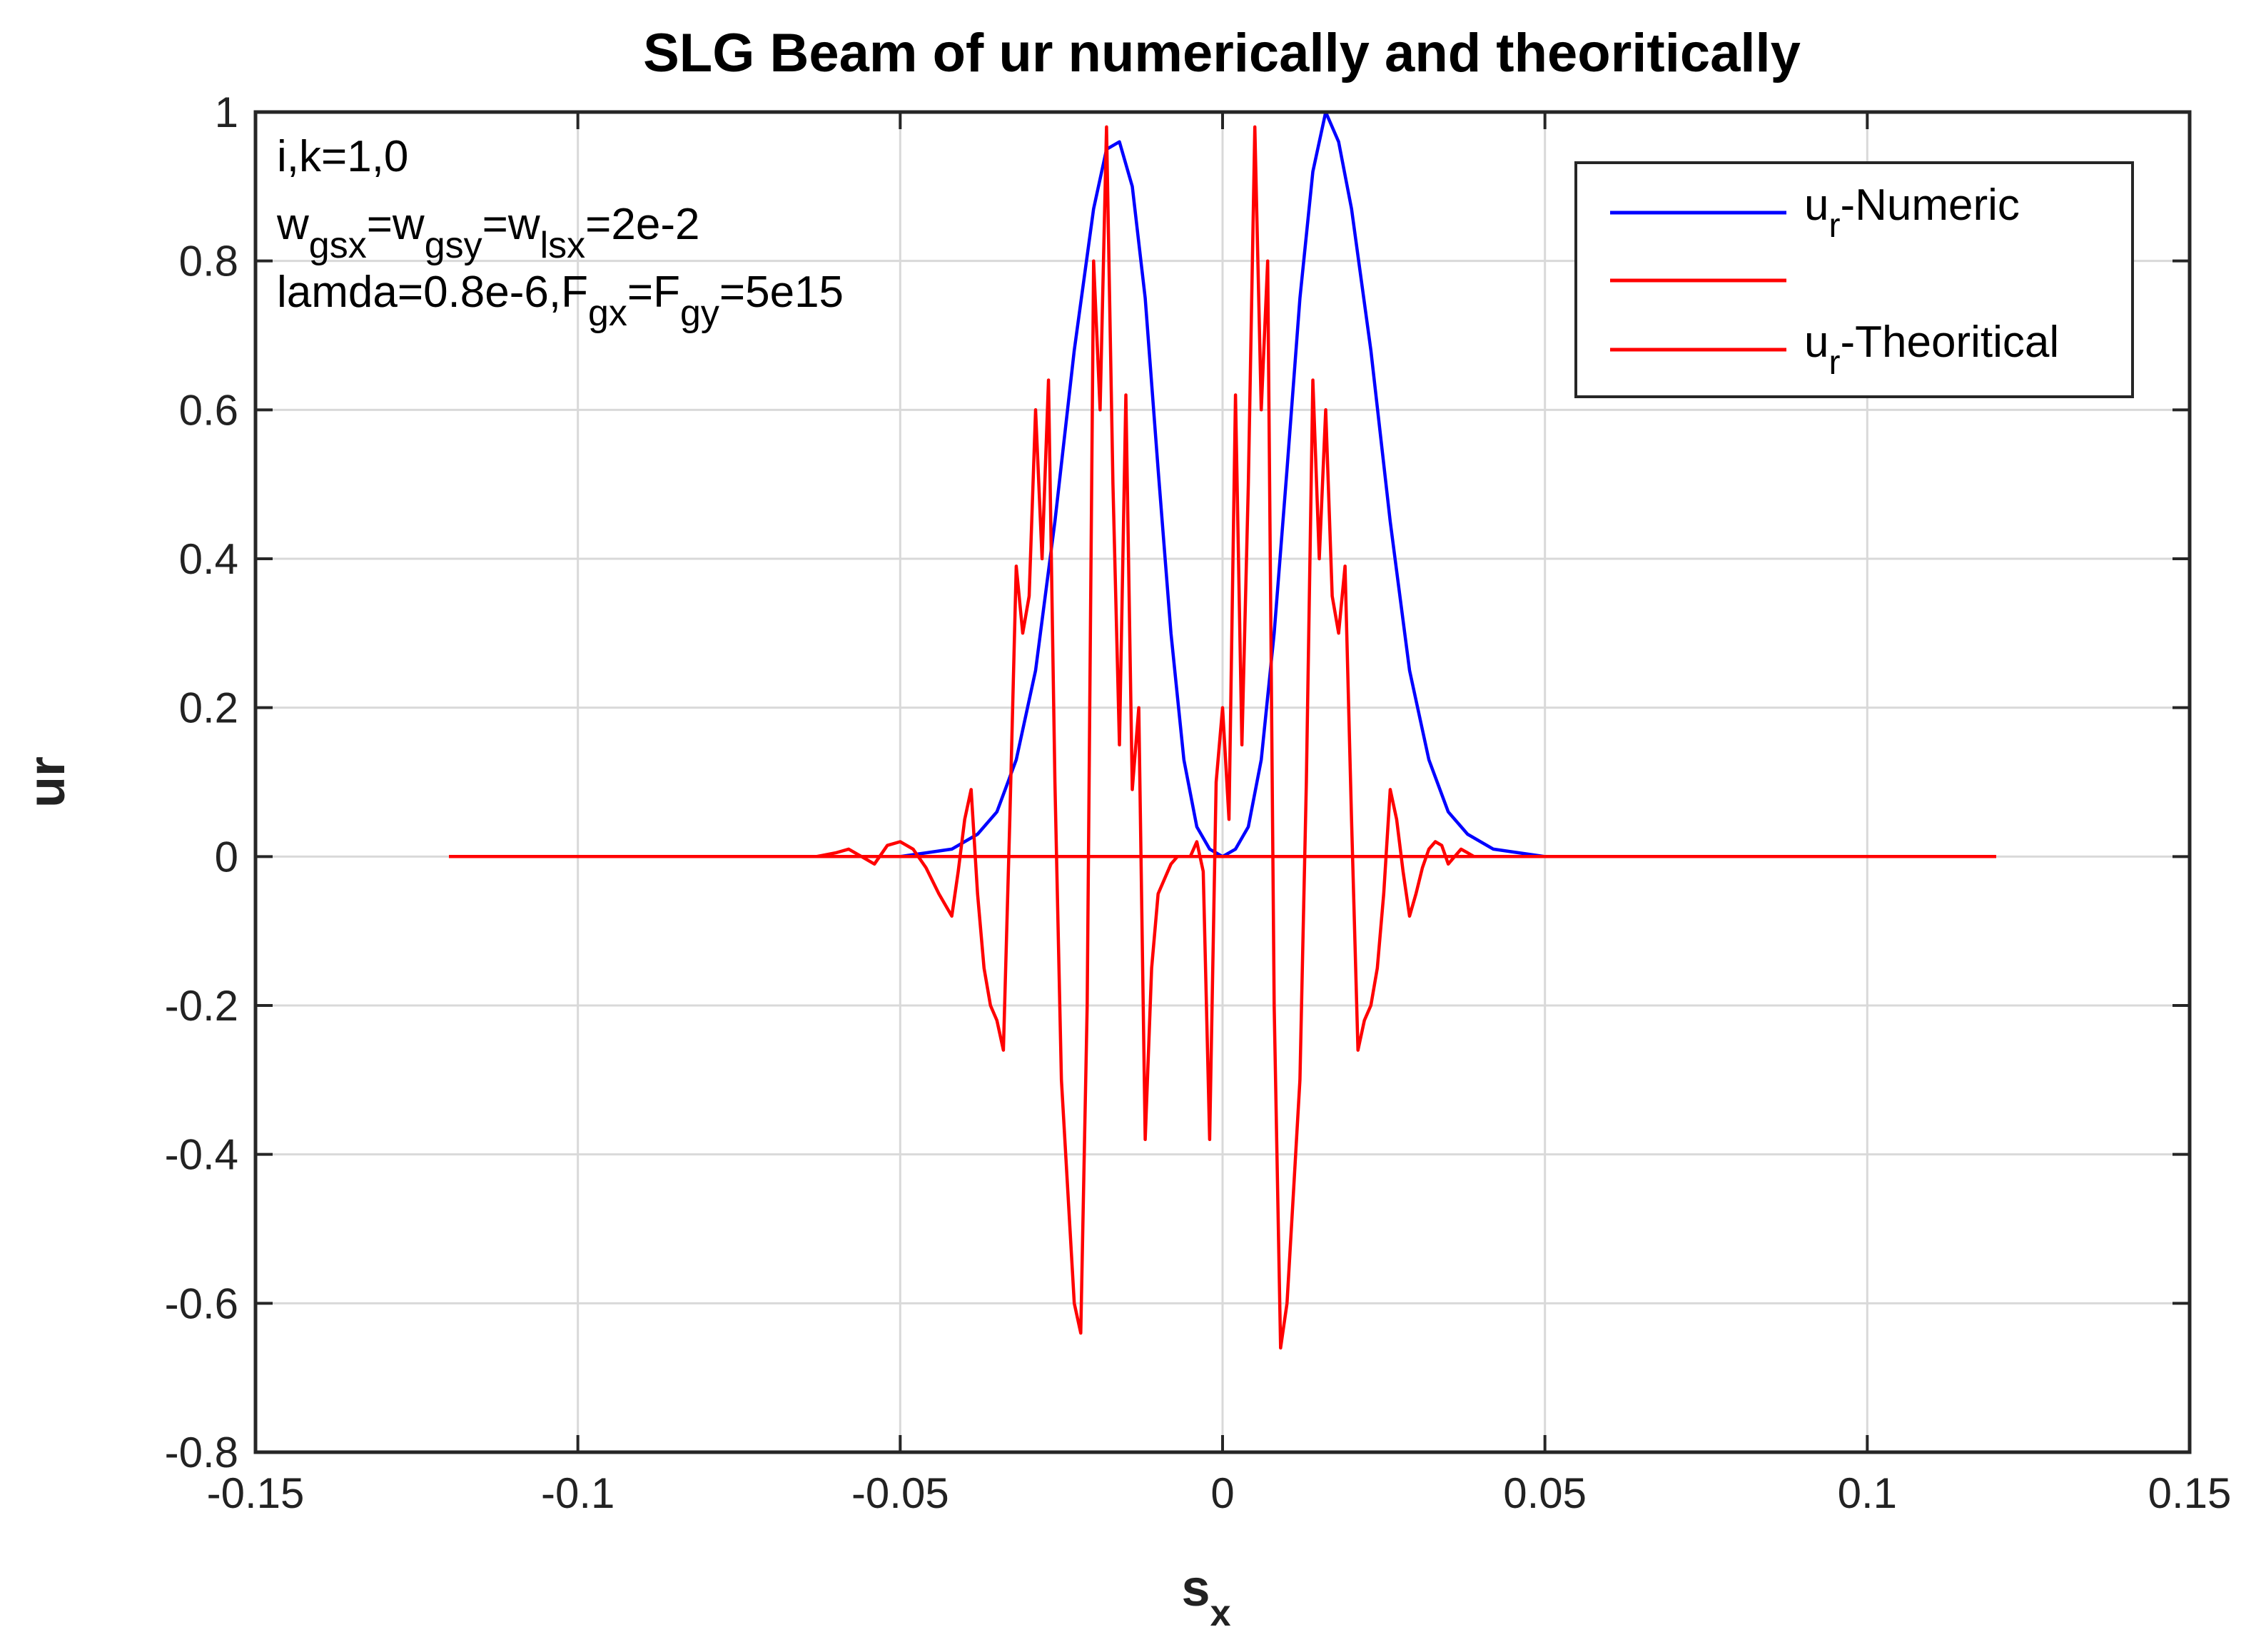  What do you see at coordinates (2190, 1493) in the screenshot?
I see `x-tick-label: 0.15` at bounding box center [2190, 1493].